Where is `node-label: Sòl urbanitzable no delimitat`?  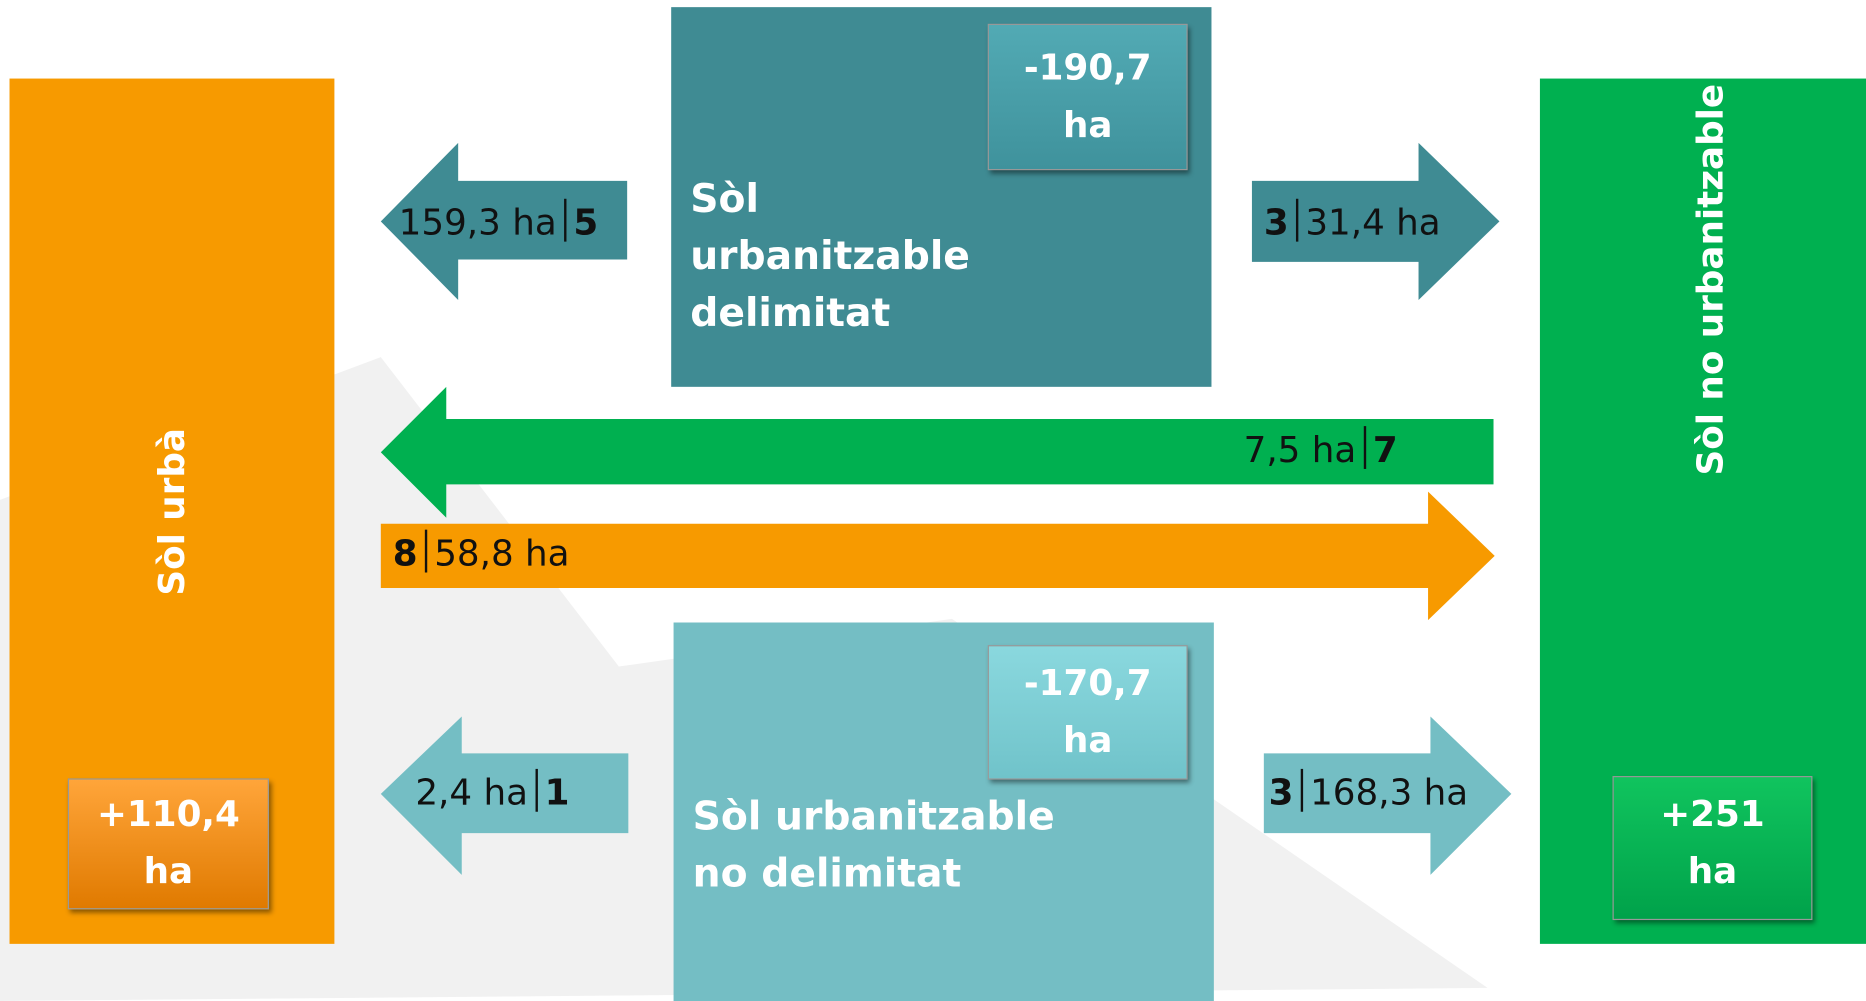 node-label: Sòl urbanitzable no delimitat is located at coordinates (873, 844).